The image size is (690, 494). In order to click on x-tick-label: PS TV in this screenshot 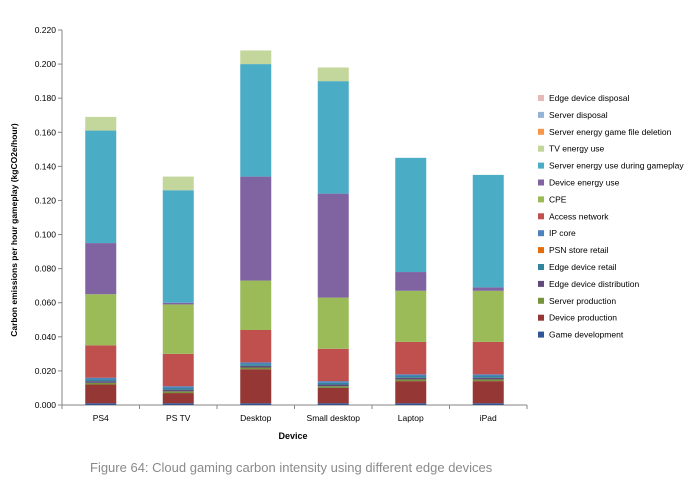, I will do `click(178, 418)`.